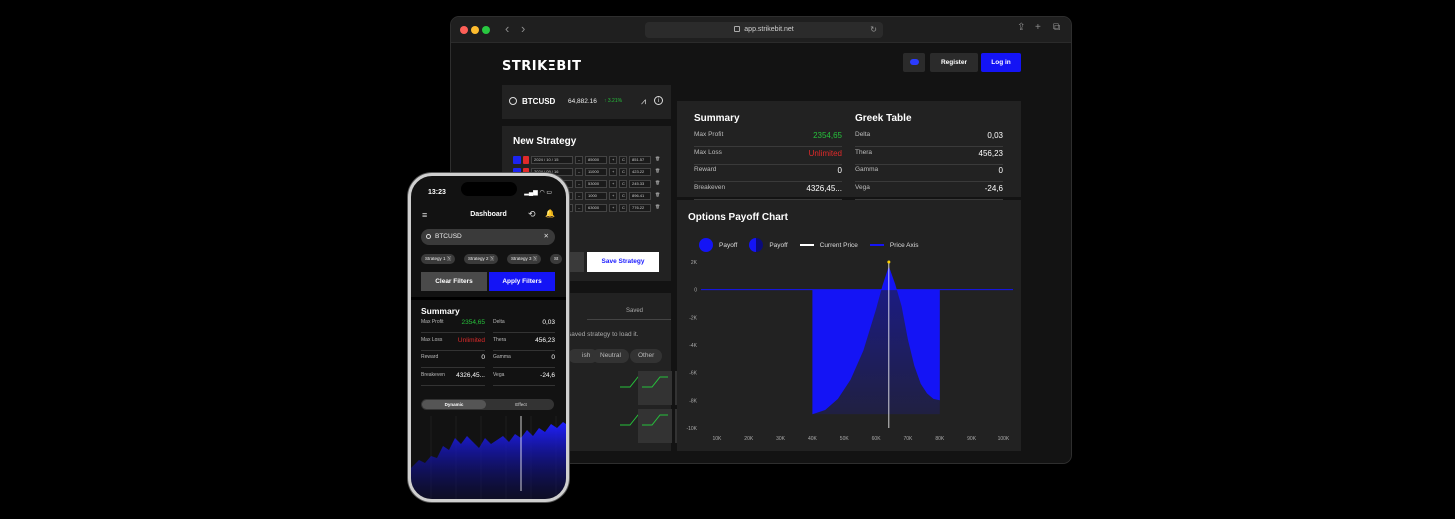 This screenshot has width=1455, height=519. What do you see at coordinates (646, 356) in the screenshot?
I see `filter-other: Other` at bounding box center [646, 356].